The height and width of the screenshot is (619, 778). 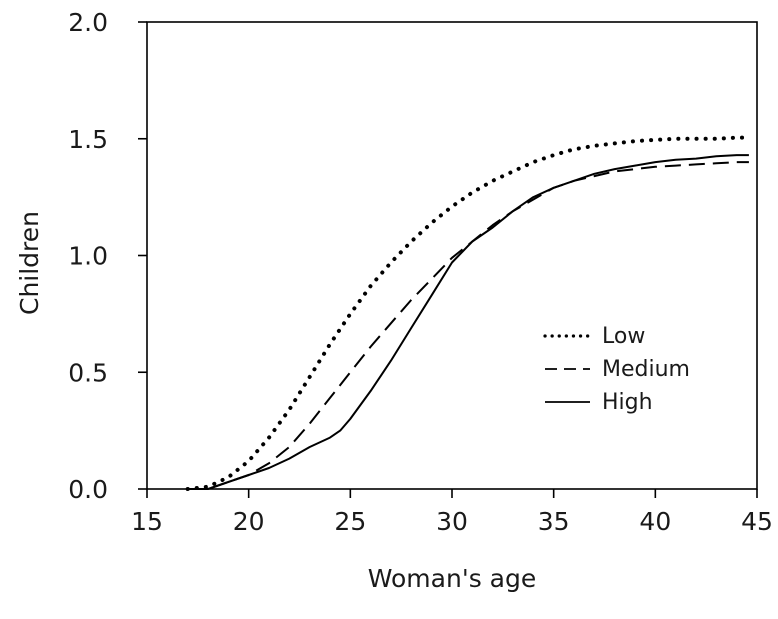 What do you see at coordinates (757, 521) in the screenshot?
I see `x-tick-label: 45` at bounding box center [757, 521].